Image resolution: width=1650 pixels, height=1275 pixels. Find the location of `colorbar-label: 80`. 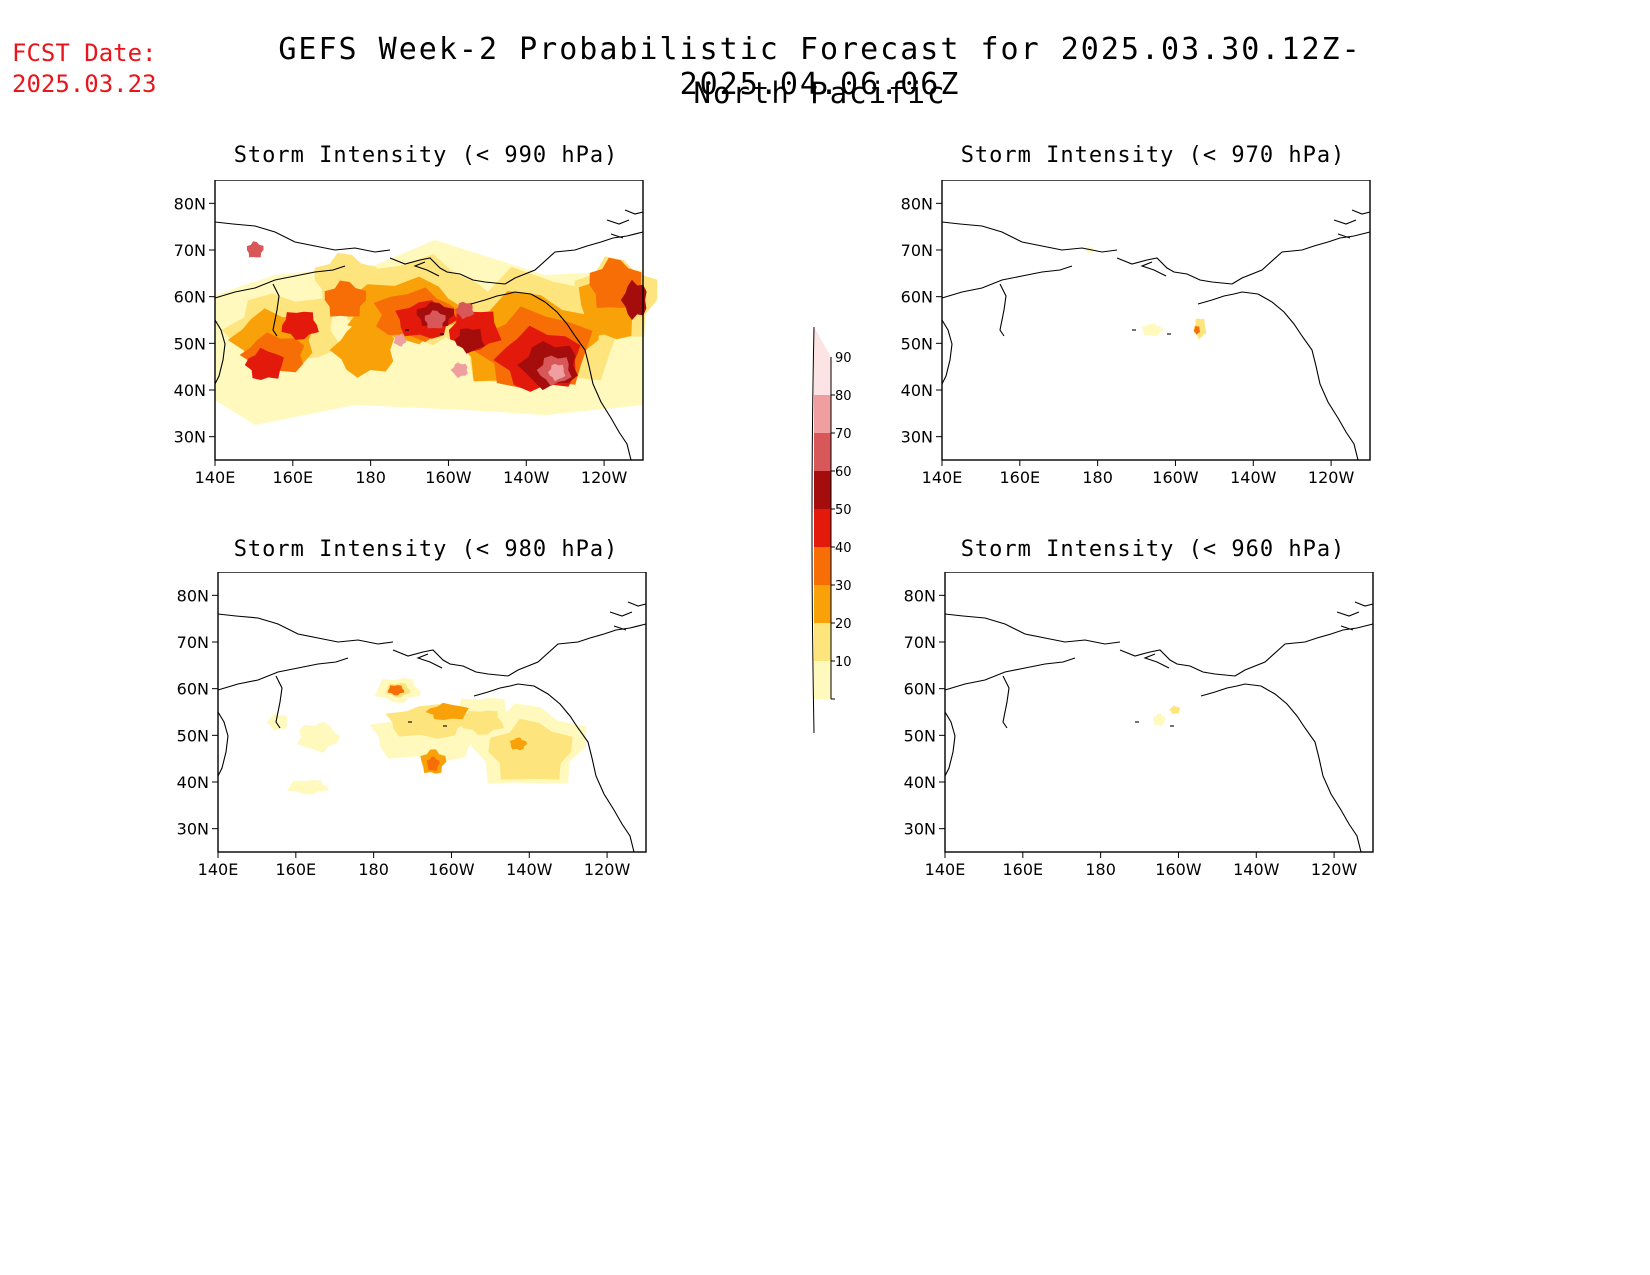

colorbar-label: 80 is located at coordinates (843, 396).